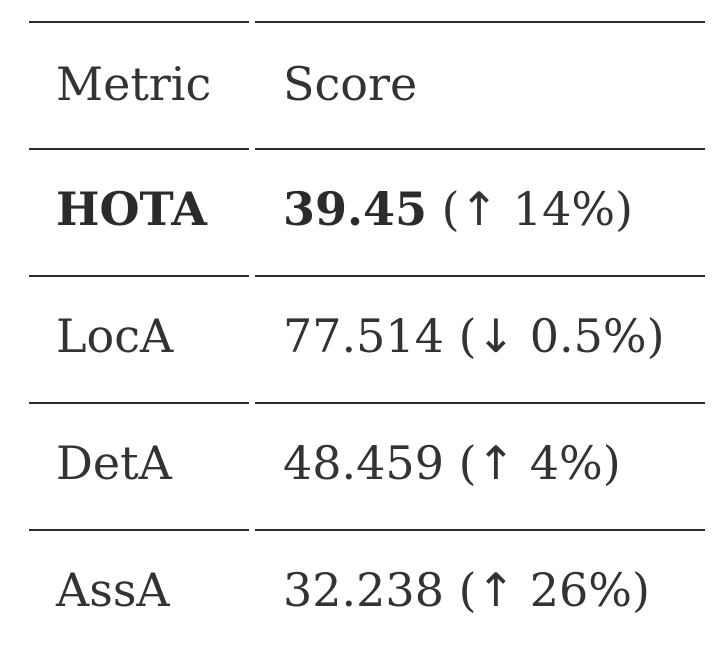  I want to click on arrow-down-icon: ↓, so click(496, 336).